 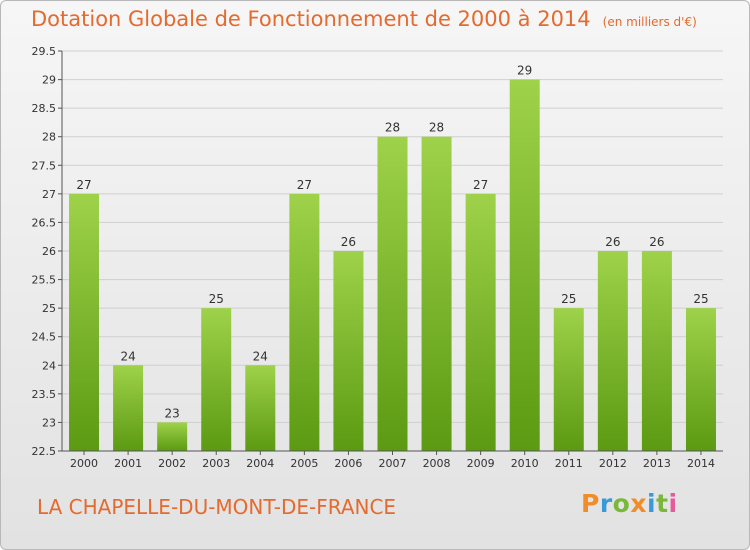 I want to click on y-tick-label: 27.5, so click(x=44, y=165).